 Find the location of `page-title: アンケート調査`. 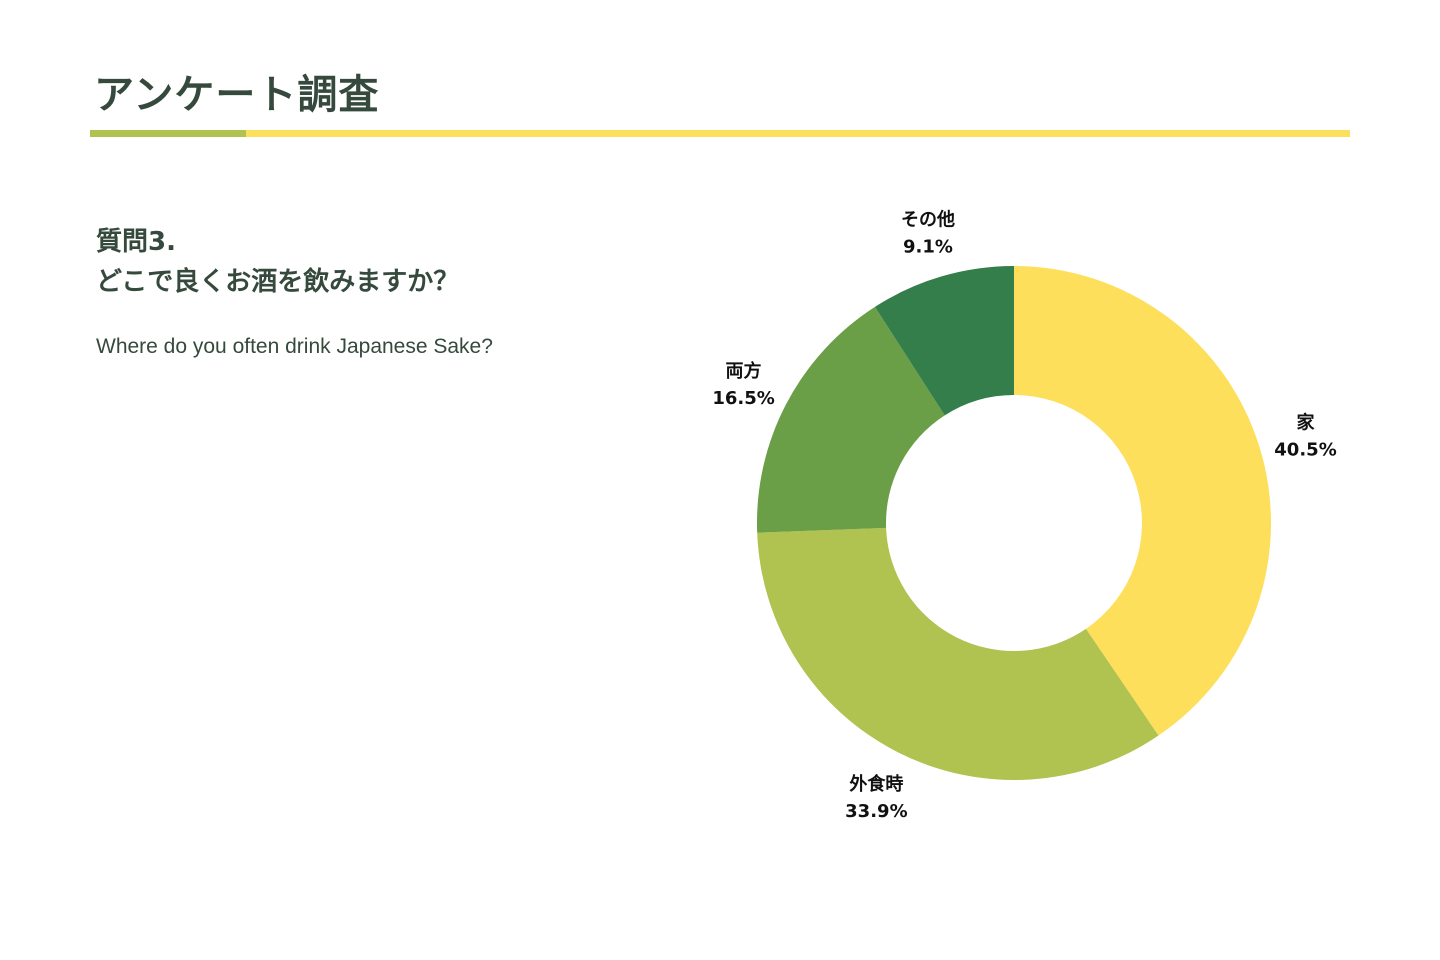

page-title: アンケート調査 is located at coordinates (237, 95).